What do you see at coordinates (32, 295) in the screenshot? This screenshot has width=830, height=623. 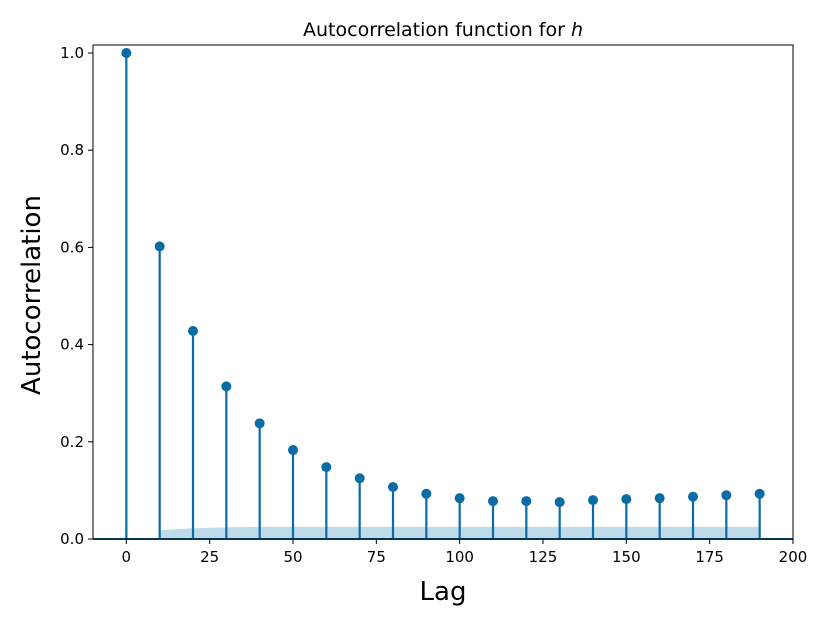 I see `y-axis-label: Autocorrelation` at bounding box center [32, 295].